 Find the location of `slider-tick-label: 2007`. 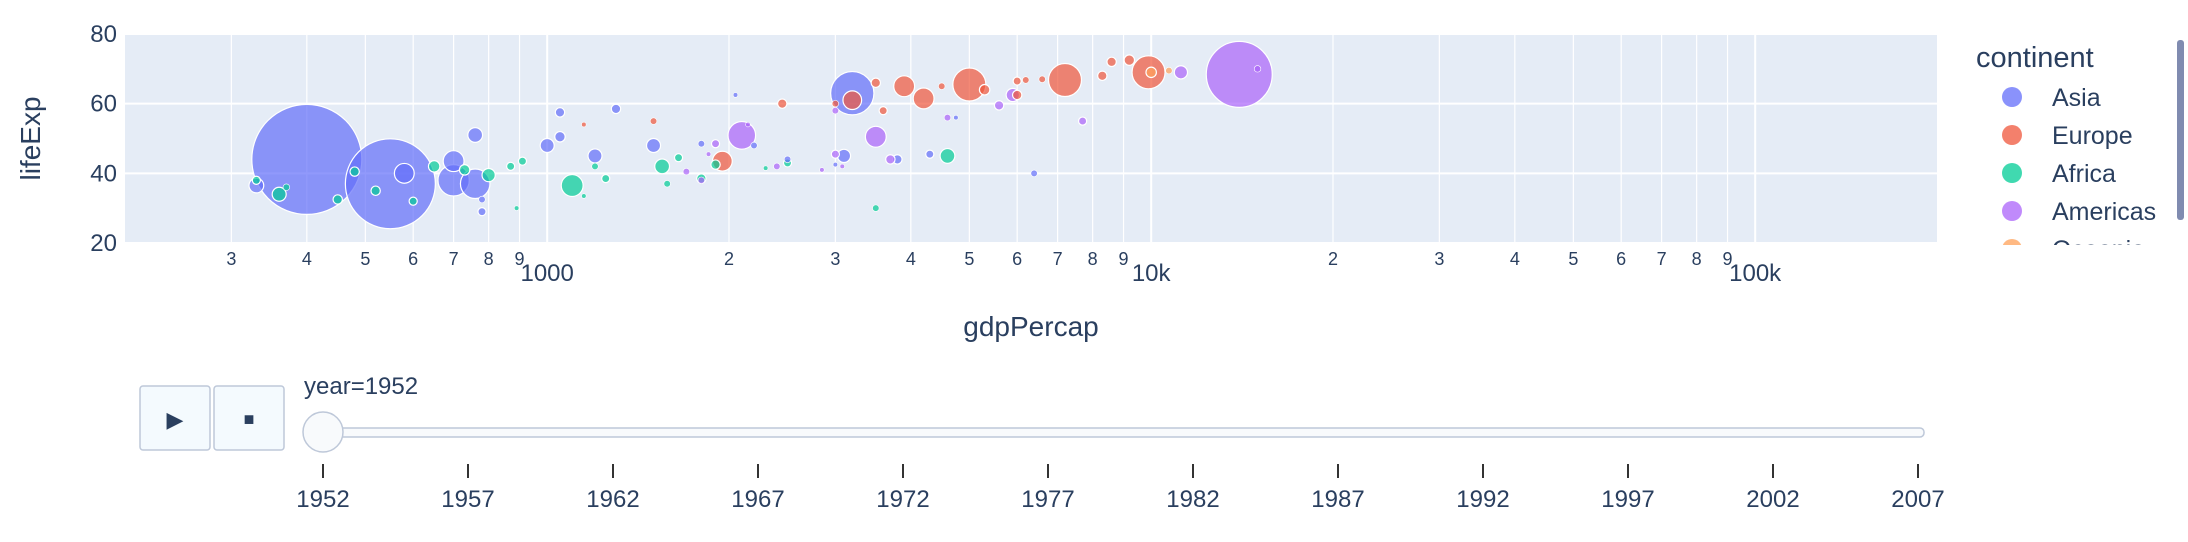

slider-tick-label: 2007 is located at coordinates (1917, 499).